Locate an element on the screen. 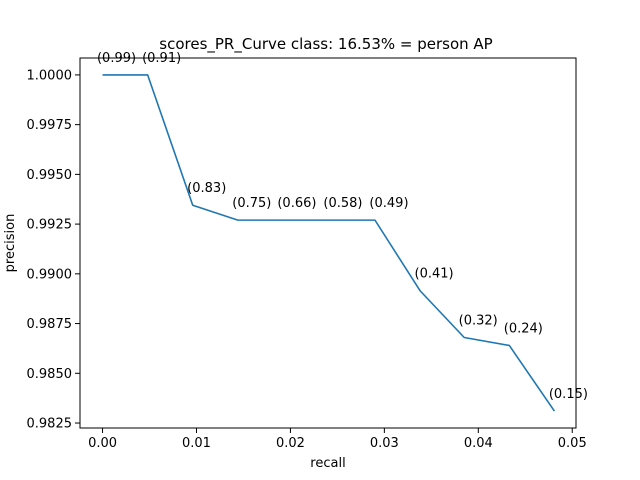 The image size is (640, 480). x-tick-label: 0.02 is located at coordinates (290, 443).